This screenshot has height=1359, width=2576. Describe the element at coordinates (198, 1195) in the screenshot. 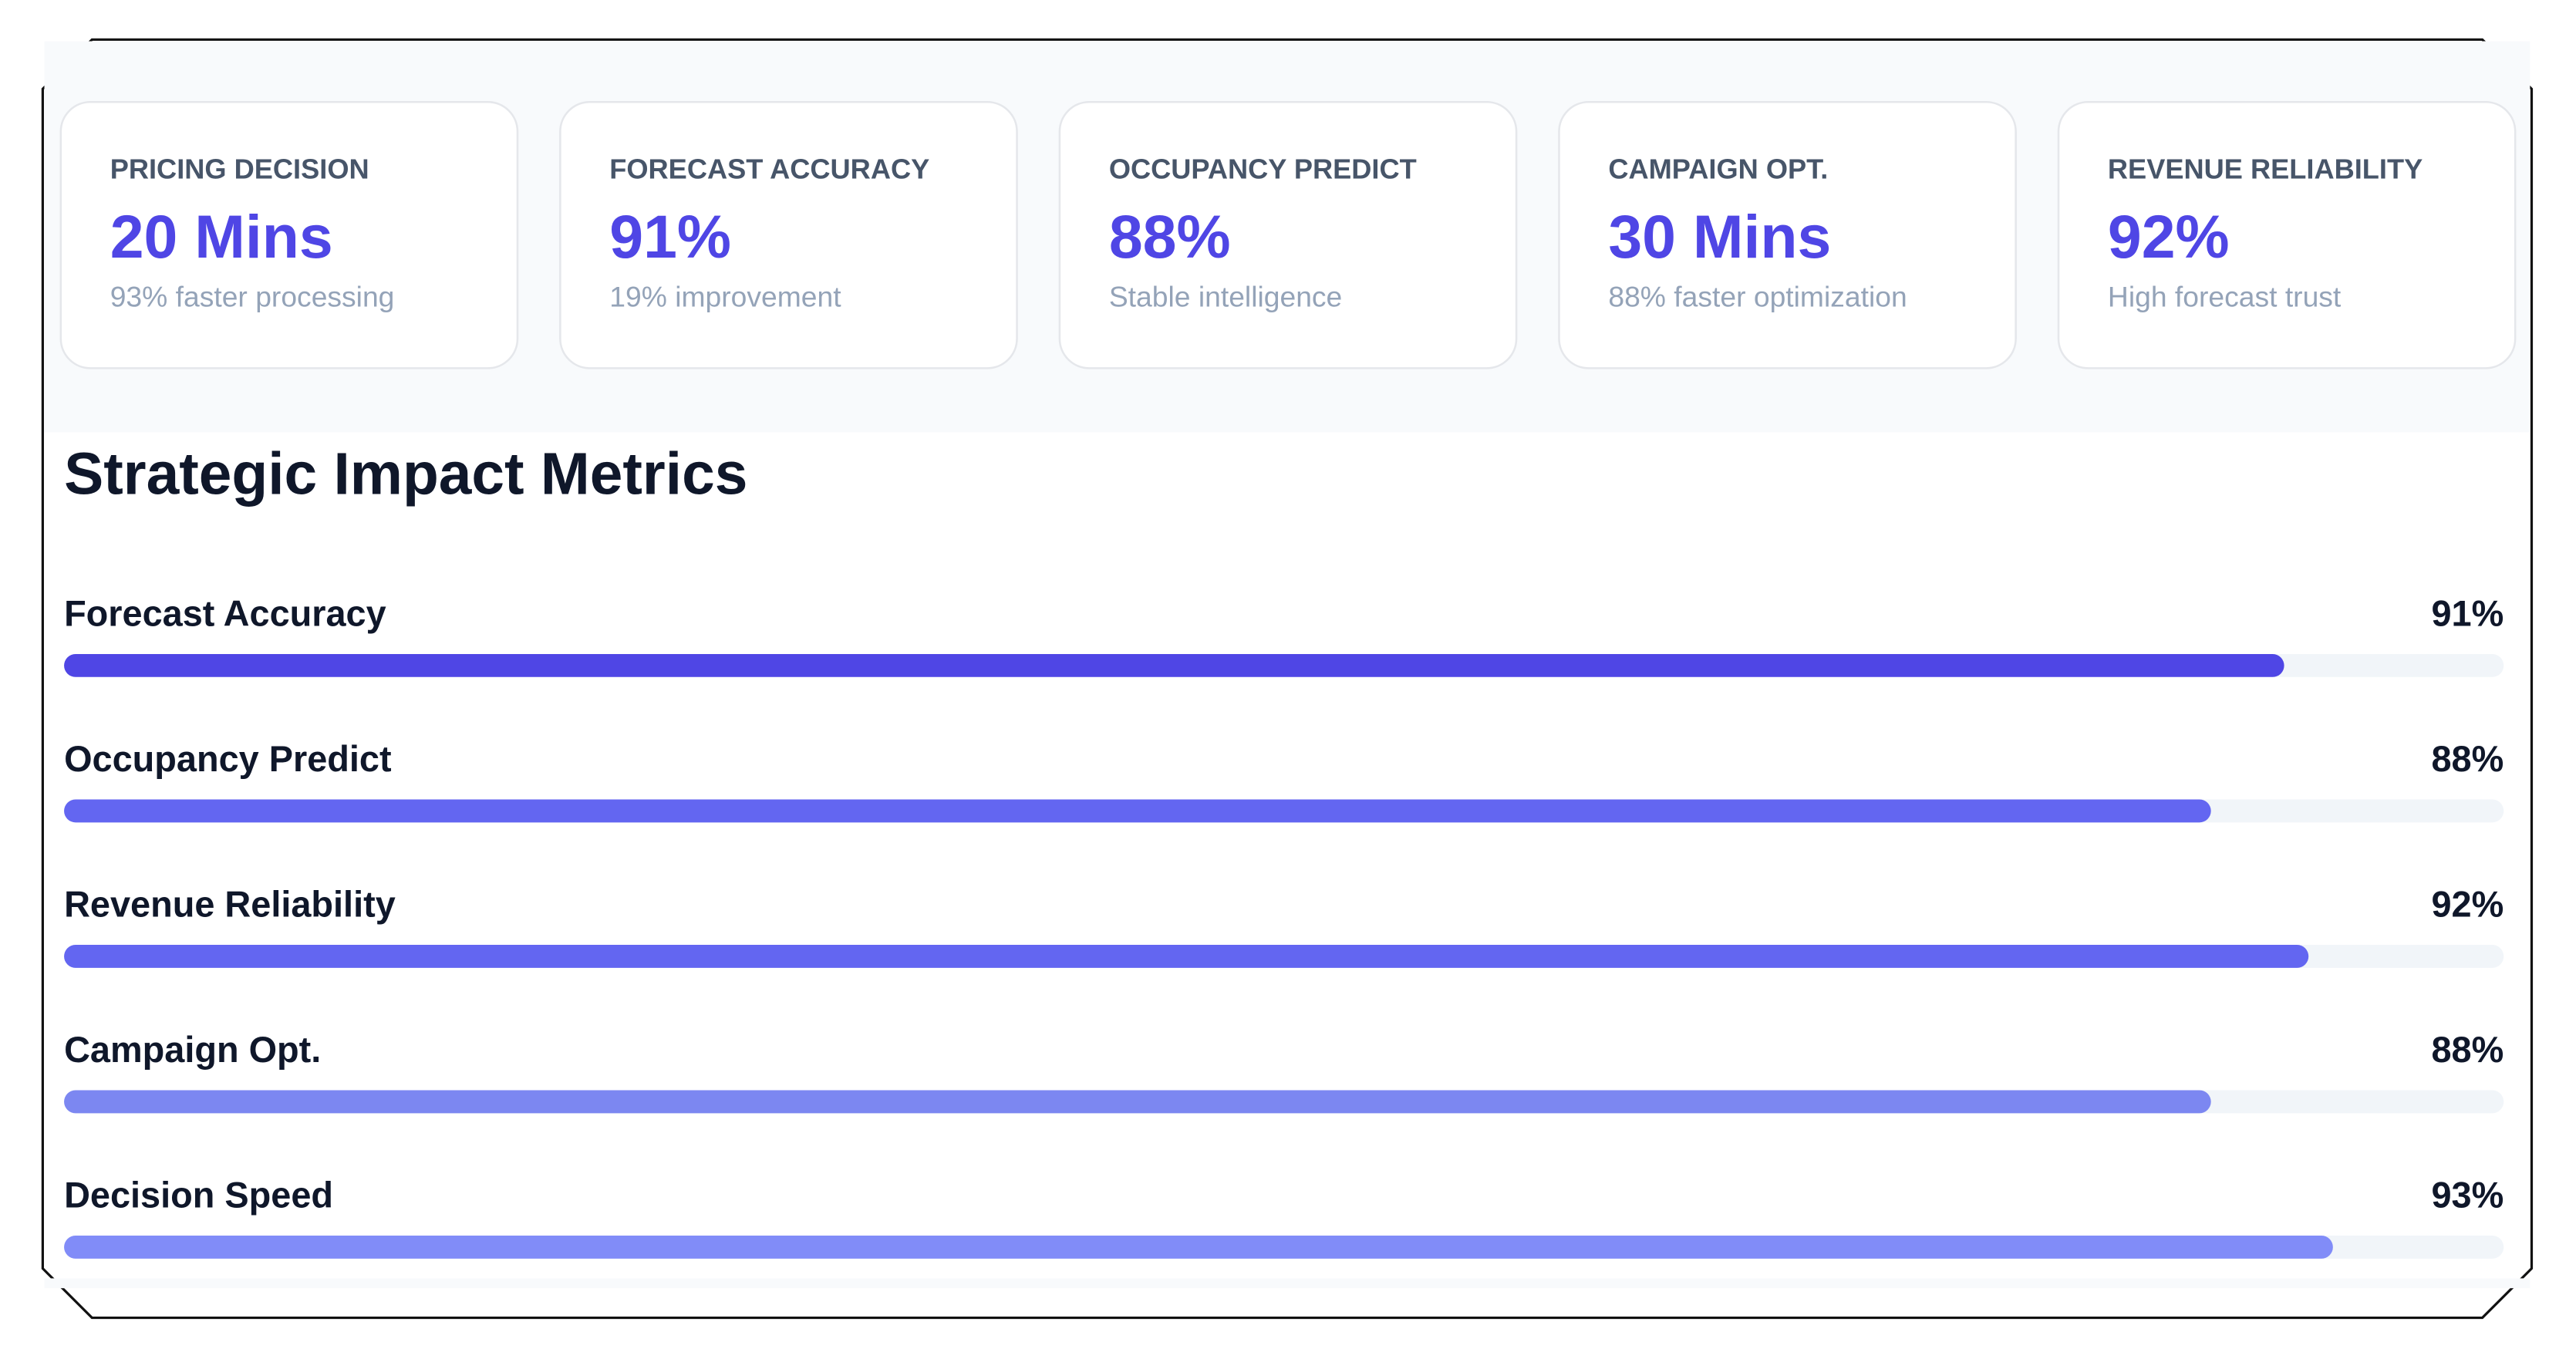

I see `metric-name: Decision Speed` at that location.